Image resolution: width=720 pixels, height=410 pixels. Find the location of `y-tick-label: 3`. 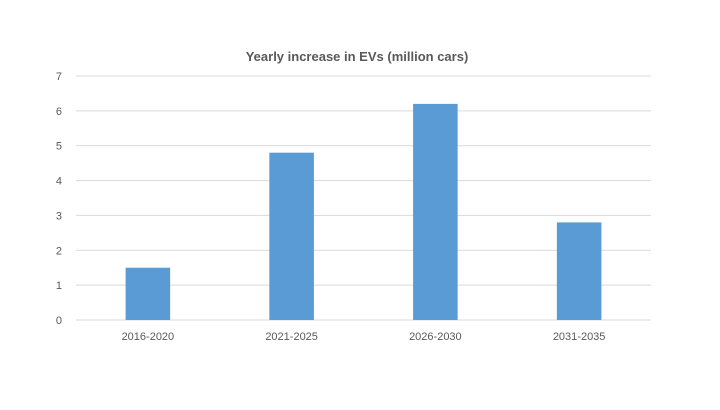

y-tick-label: 3 is located at coordinates (59, 216).